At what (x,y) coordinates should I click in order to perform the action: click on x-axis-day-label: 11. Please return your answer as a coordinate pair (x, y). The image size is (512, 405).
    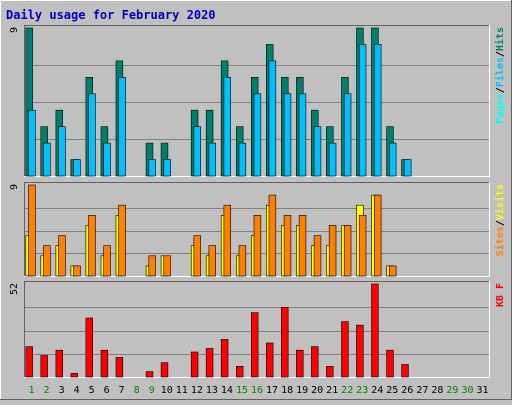
    Looking at the image, I should click on (182, 390).